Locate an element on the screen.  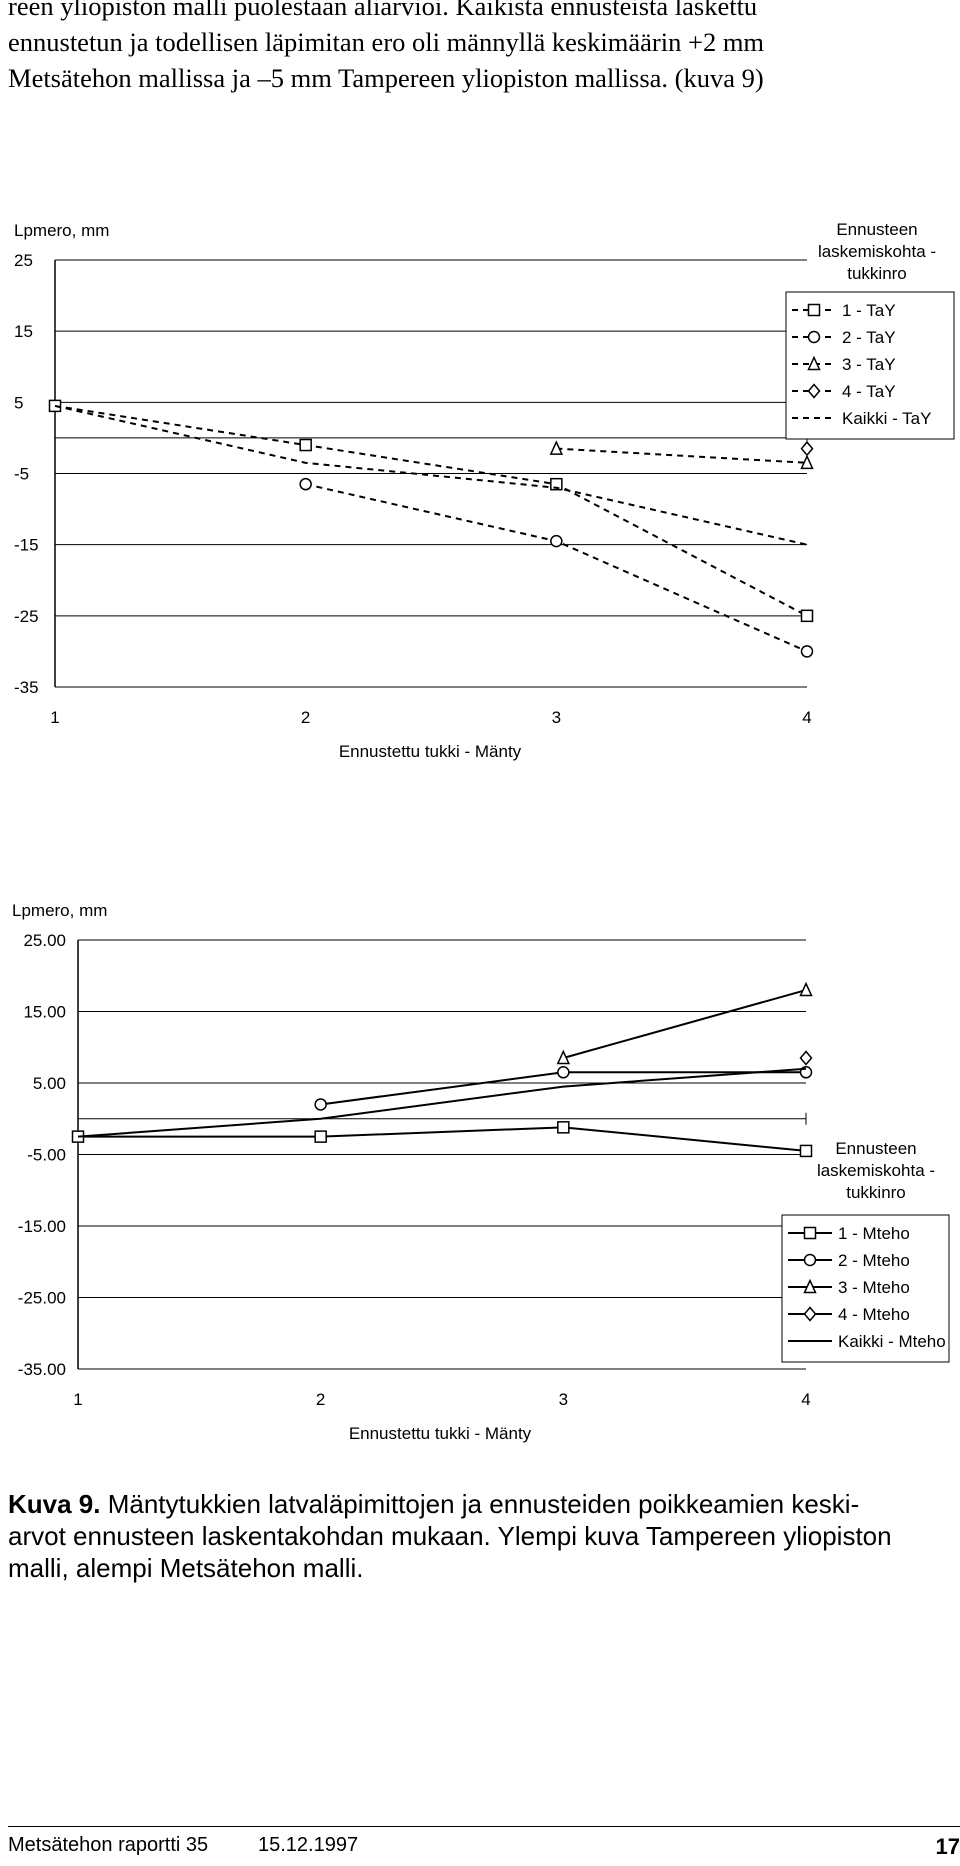
chart-mteho-xlabel: Ennustettu tukki - Mänty is located at coordinates (440, 1433).